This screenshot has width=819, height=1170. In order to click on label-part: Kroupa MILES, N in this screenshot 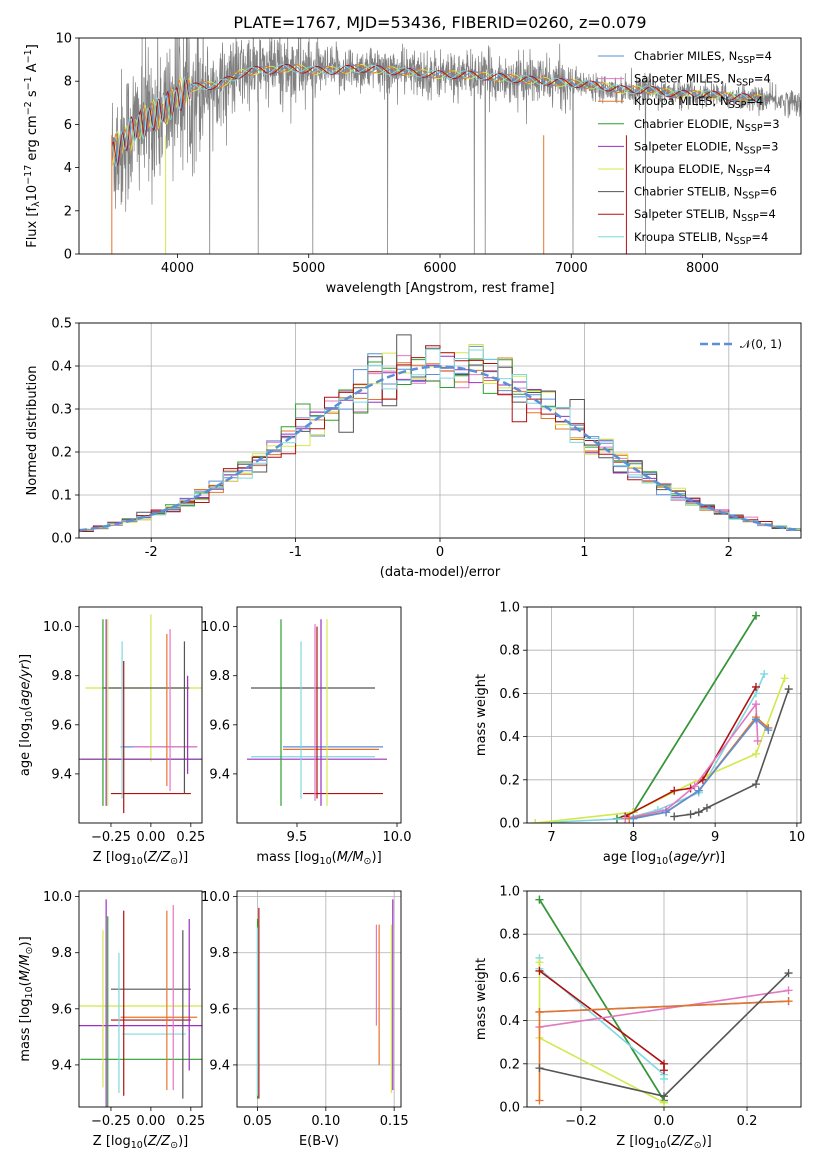, I will do `click(681, 101)`.